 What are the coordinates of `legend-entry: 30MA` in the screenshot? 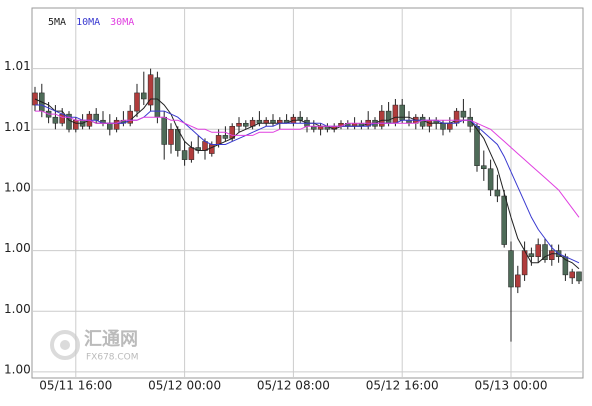 It's located at (122, 22).